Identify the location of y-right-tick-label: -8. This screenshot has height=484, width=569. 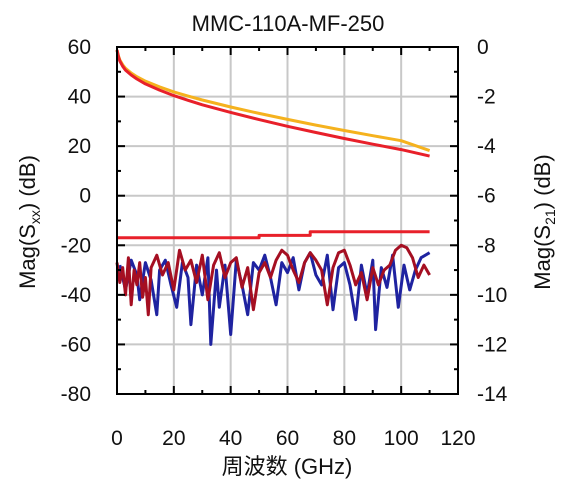
(486, 245).